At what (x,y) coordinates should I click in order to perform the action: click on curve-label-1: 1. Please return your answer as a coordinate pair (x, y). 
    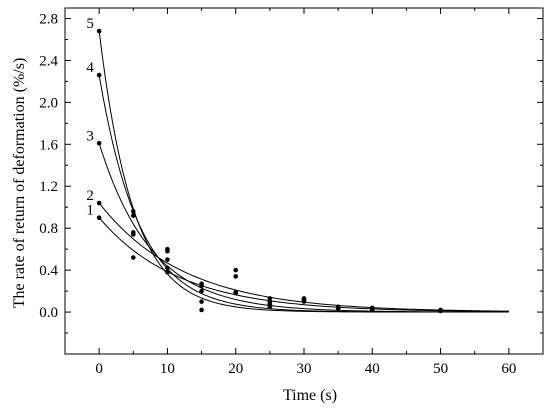
    Looking at the image, I should click on (90, 211).